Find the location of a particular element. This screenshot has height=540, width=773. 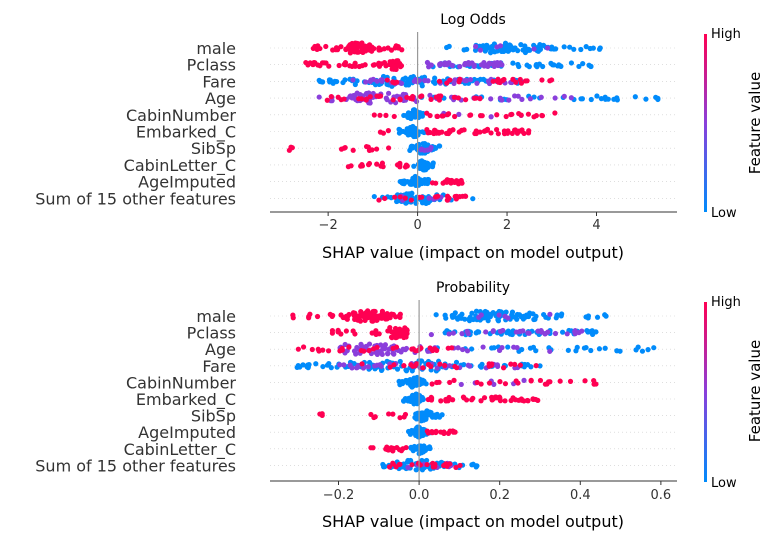

colorbar-low-label: Low is located at coordinates (724, 213).